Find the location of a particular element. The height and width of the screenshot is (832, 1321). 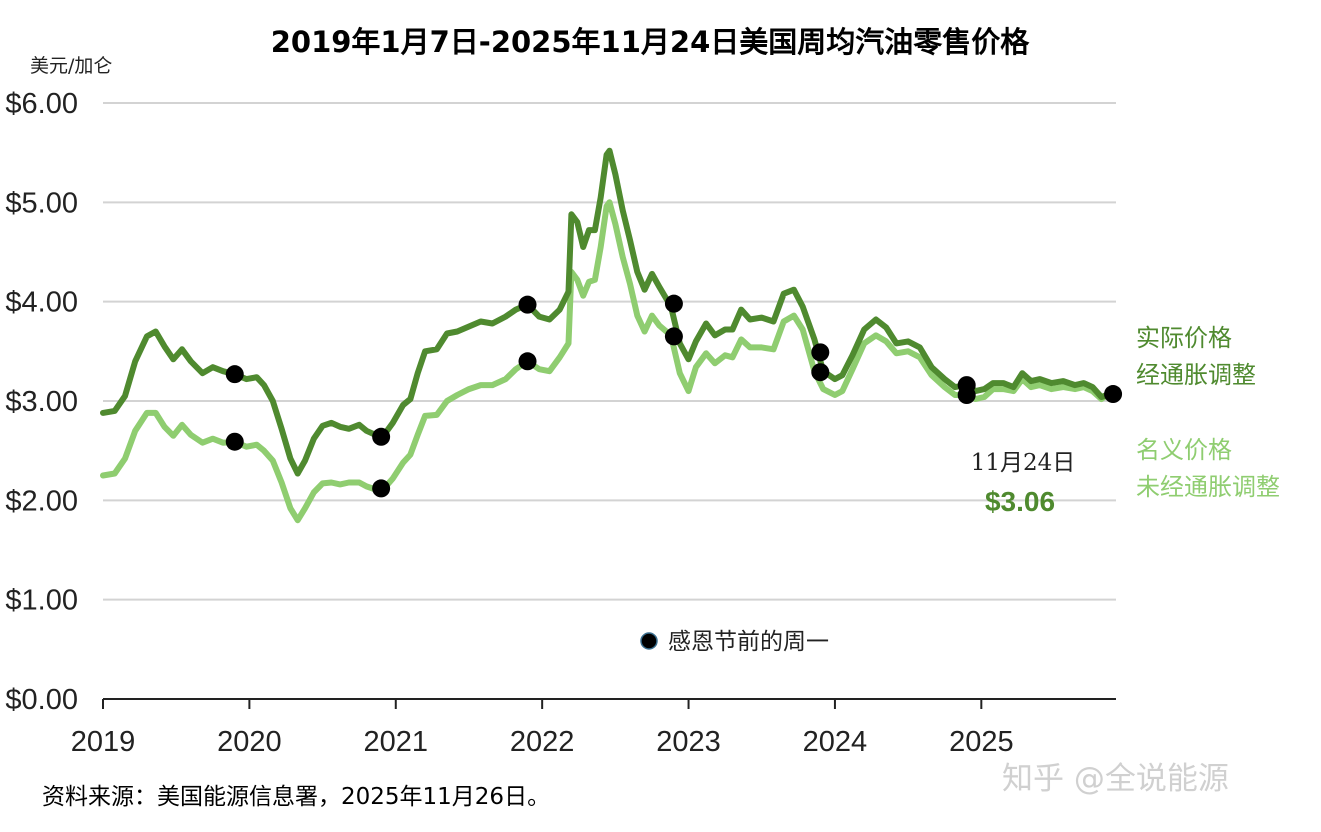

x-tick-label: 2019 is located at coordinates (103, 742).